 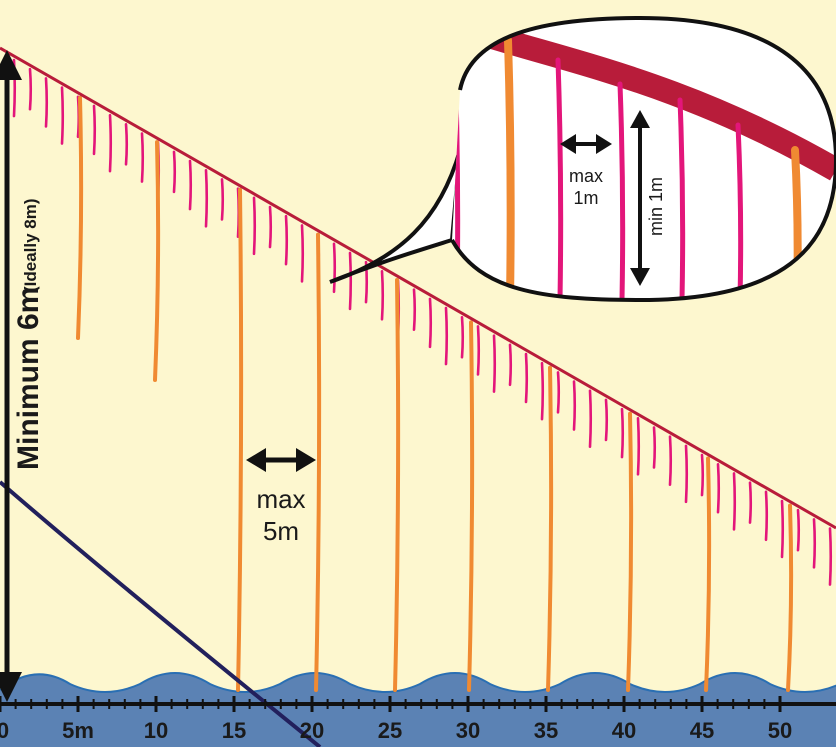 What do you see at coordinates (390, 730) in the screenshot?
I see `axis-tick-label: 25` at bounding box center [390, 730].